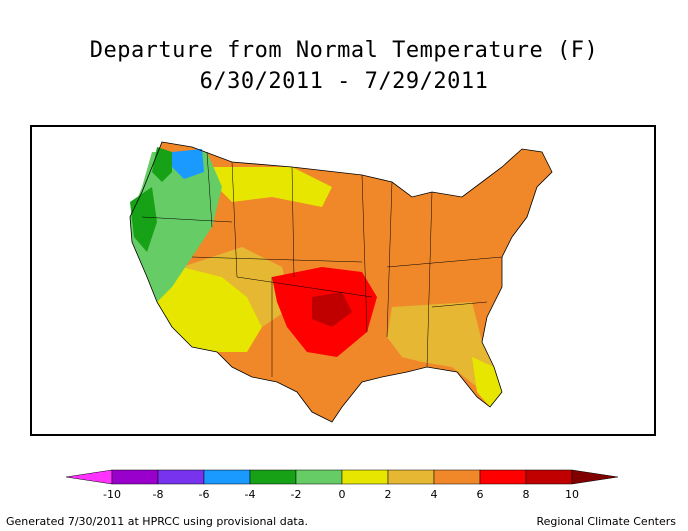  What do you see at coordinates (332, 309) in the screenshot?
I see `region-darkred-oklahoma` at bounding box center [332, 309].